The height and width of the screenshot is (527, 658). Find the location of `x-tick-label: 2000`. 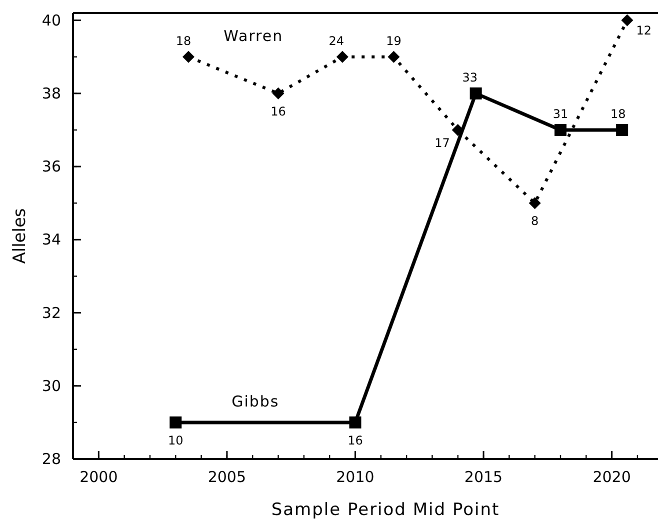

x-tick-label: 2000 is located at coordinates (99, 477).